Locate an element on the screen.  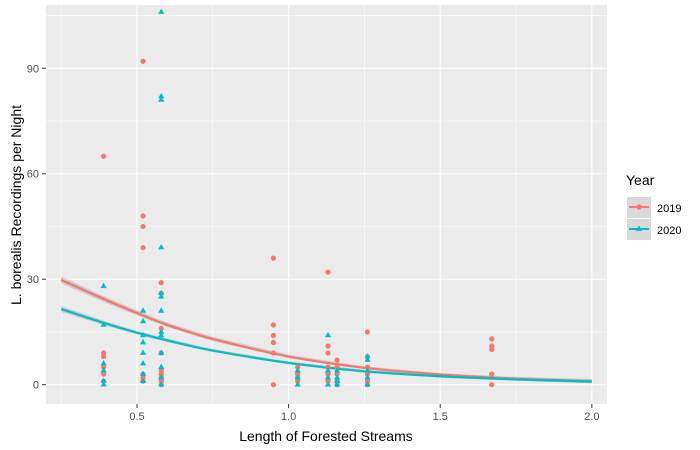
legend-title: Year is located at coordinates (640, 180).